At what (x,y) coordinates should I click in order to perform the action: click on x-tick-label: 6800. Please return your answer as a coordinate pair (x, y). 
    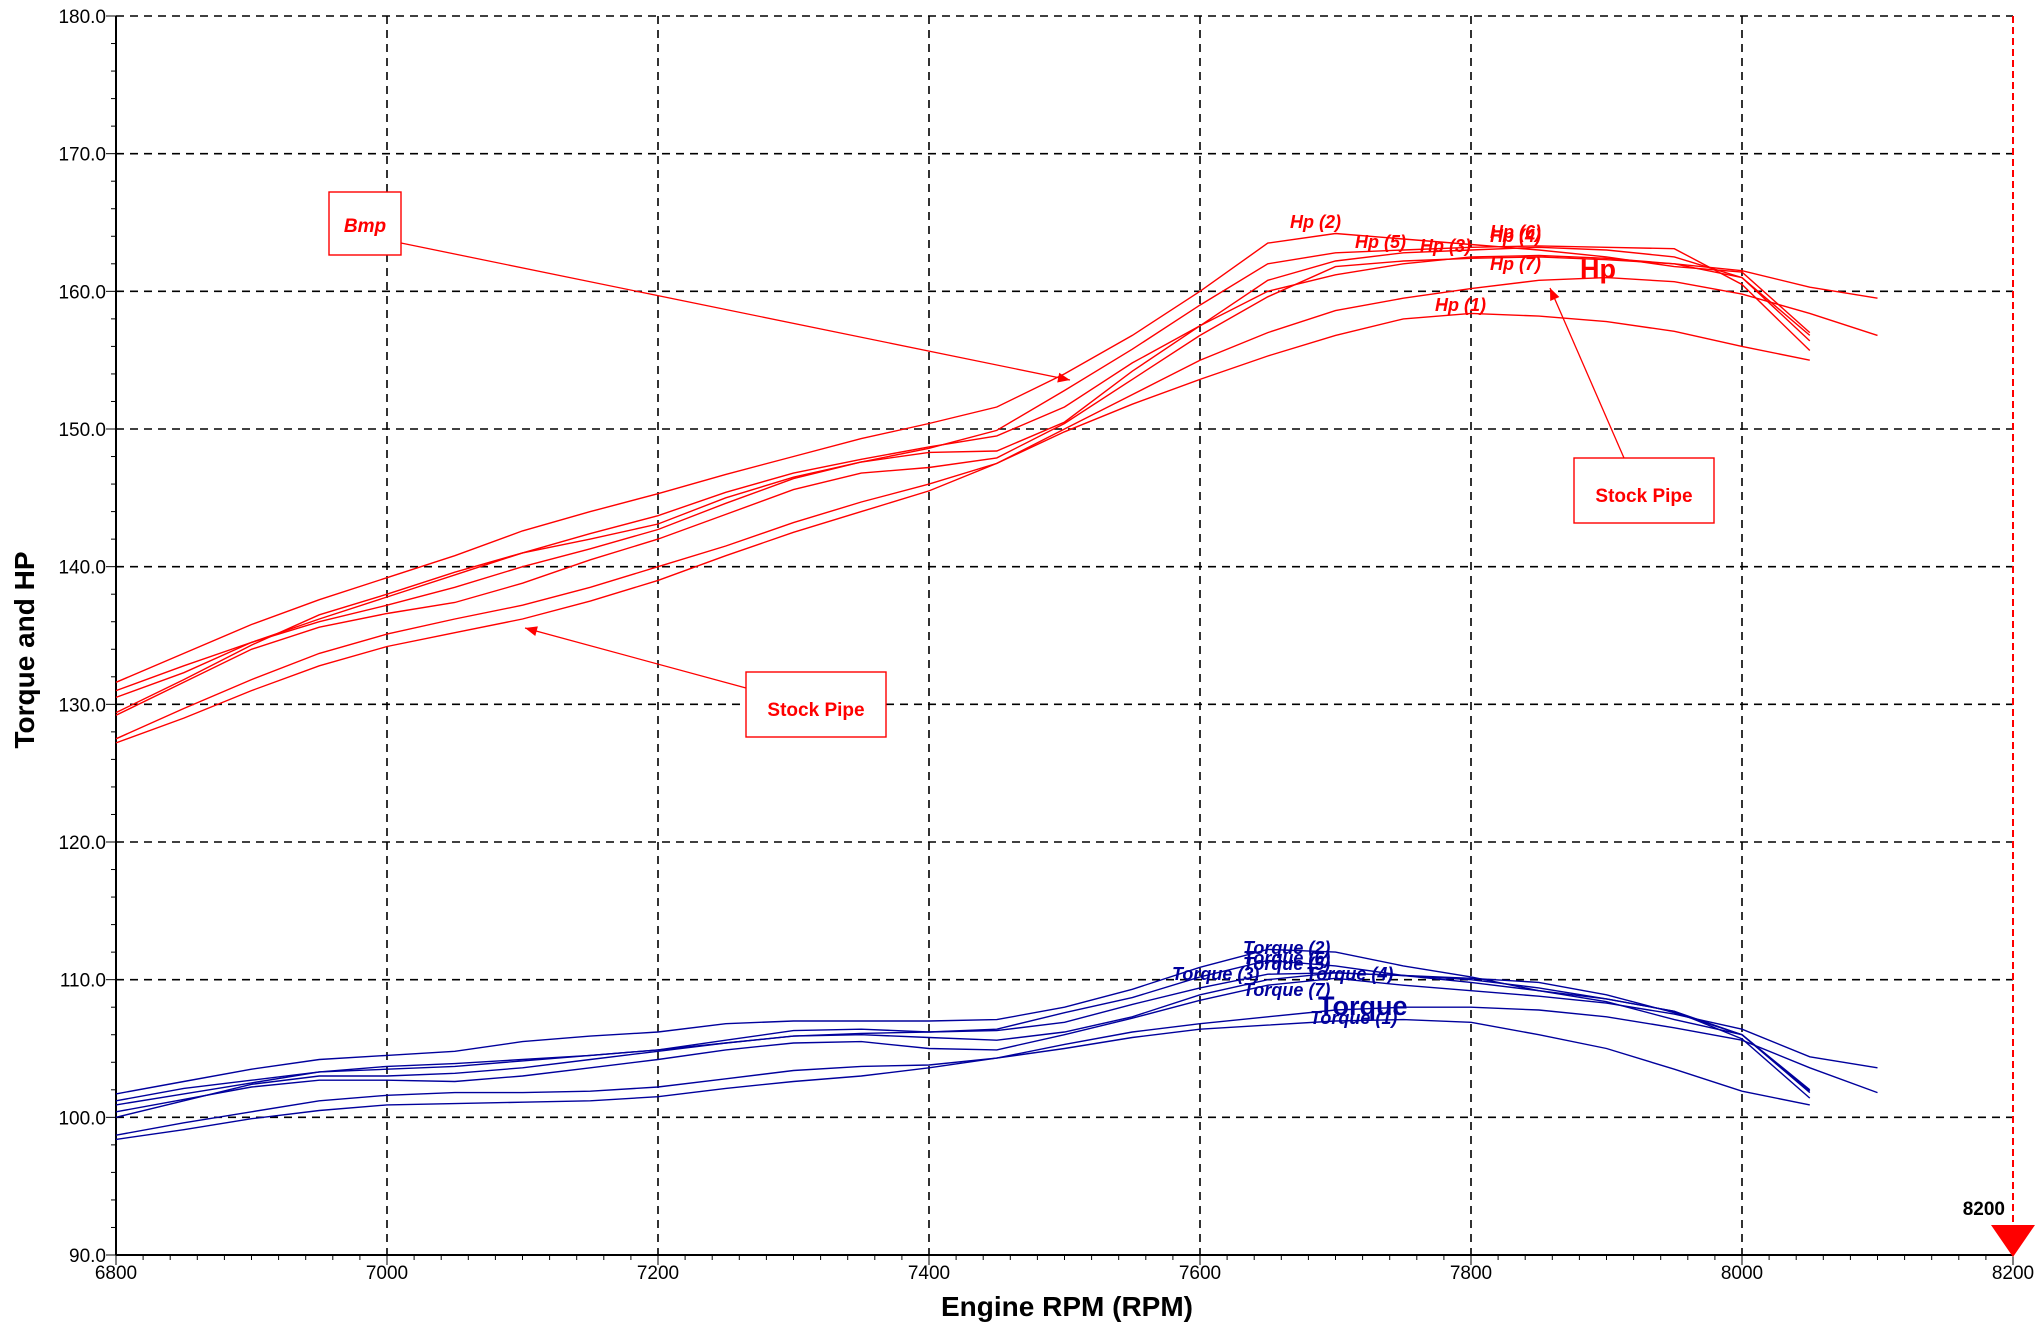
    Looking at the image, I should click on (116, 1273).